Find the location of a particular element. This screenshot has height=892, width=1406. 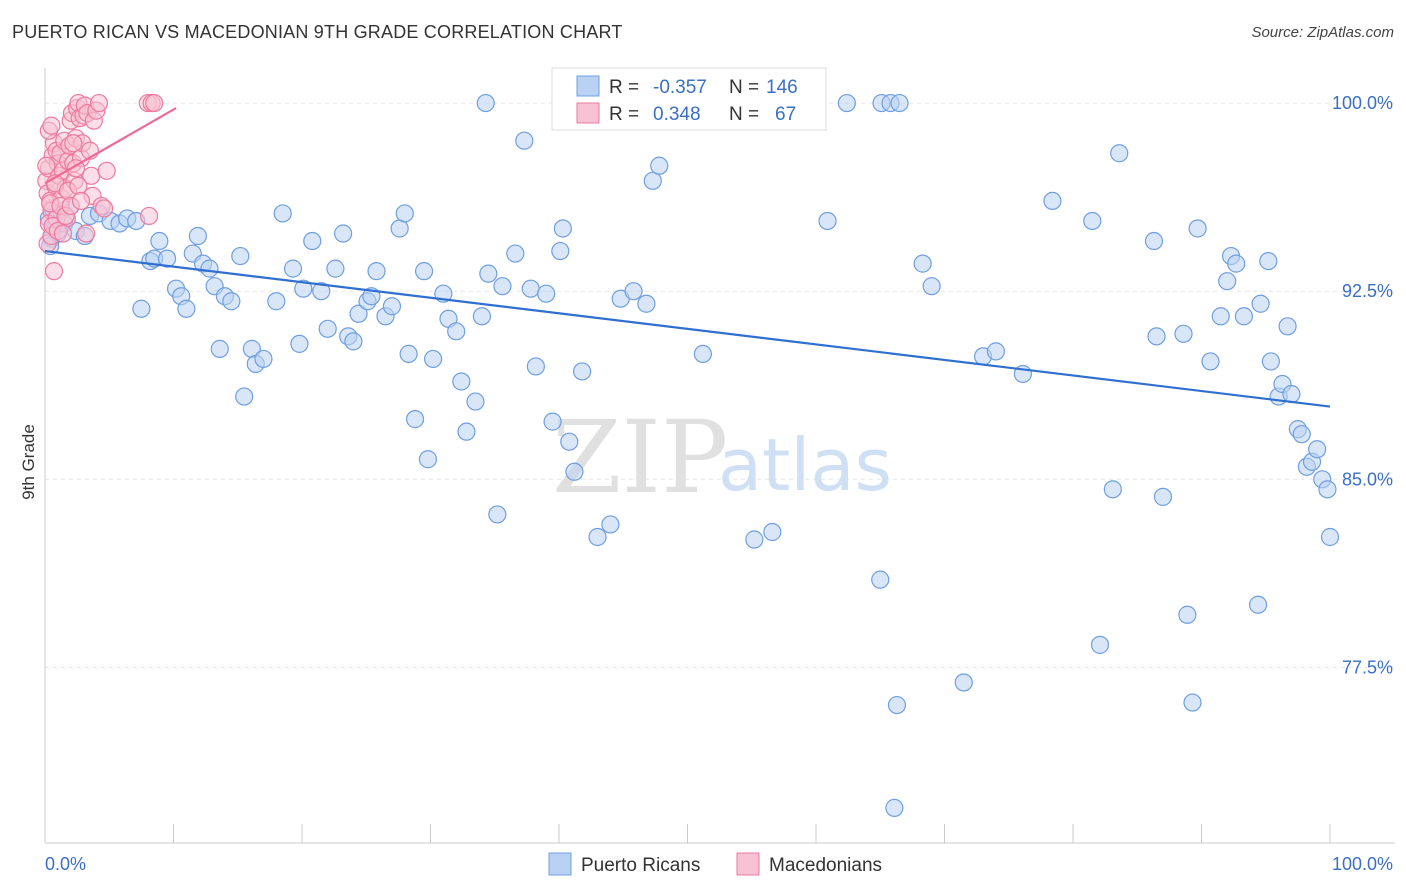

y-tick-label-3: 77.5% is located at coordinates (1367, 667).